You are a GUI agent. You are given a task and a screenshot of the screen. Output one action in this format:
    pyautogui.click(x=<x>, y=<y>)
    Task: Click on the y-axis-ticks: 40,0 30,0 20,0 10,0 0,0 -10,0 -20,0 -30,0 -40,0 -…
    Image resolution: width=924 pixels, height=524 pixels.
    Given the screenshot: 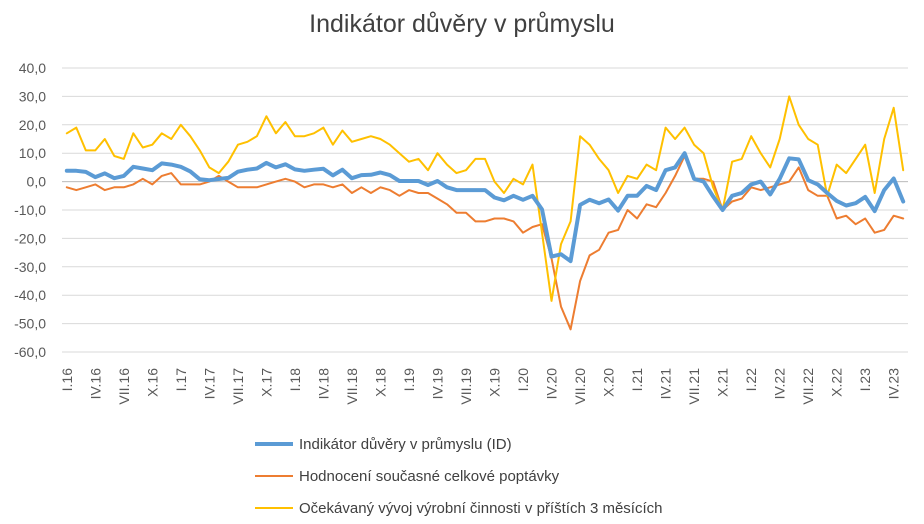 What is the action you would take?
    pyautogui.click(x=30, y=210)
    